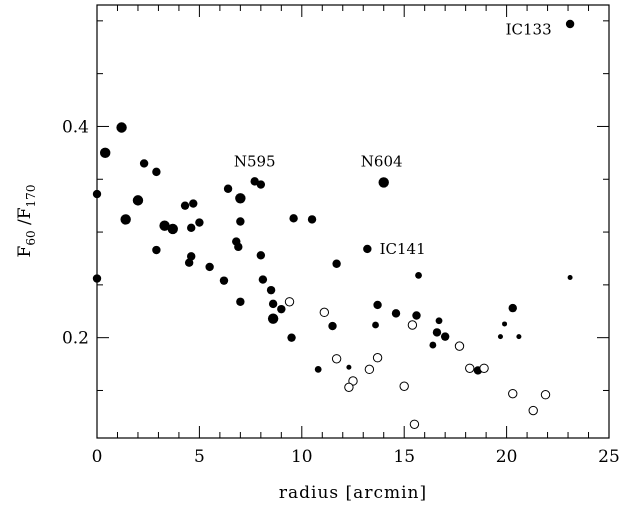 The image size is (641, 506). Describe the element at coordinates (529, 30) in the screenshot. I see `point-annotation: IC133` at that location.